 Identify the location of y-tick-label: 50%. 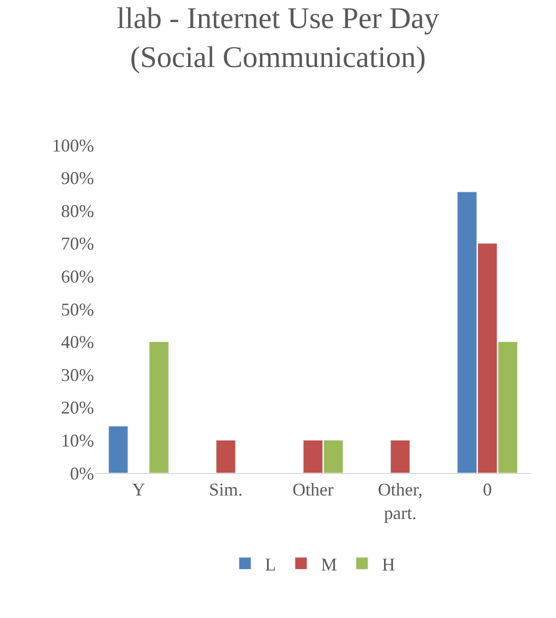
(77, 309).